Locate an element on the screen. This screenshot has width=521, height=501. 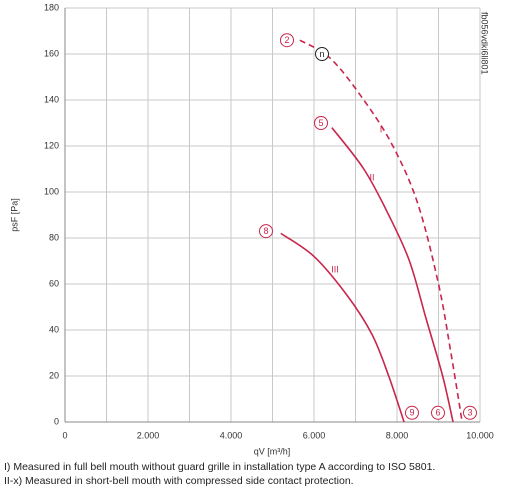
x-tick-label: 8.000 is located at coordinates (397, 435).